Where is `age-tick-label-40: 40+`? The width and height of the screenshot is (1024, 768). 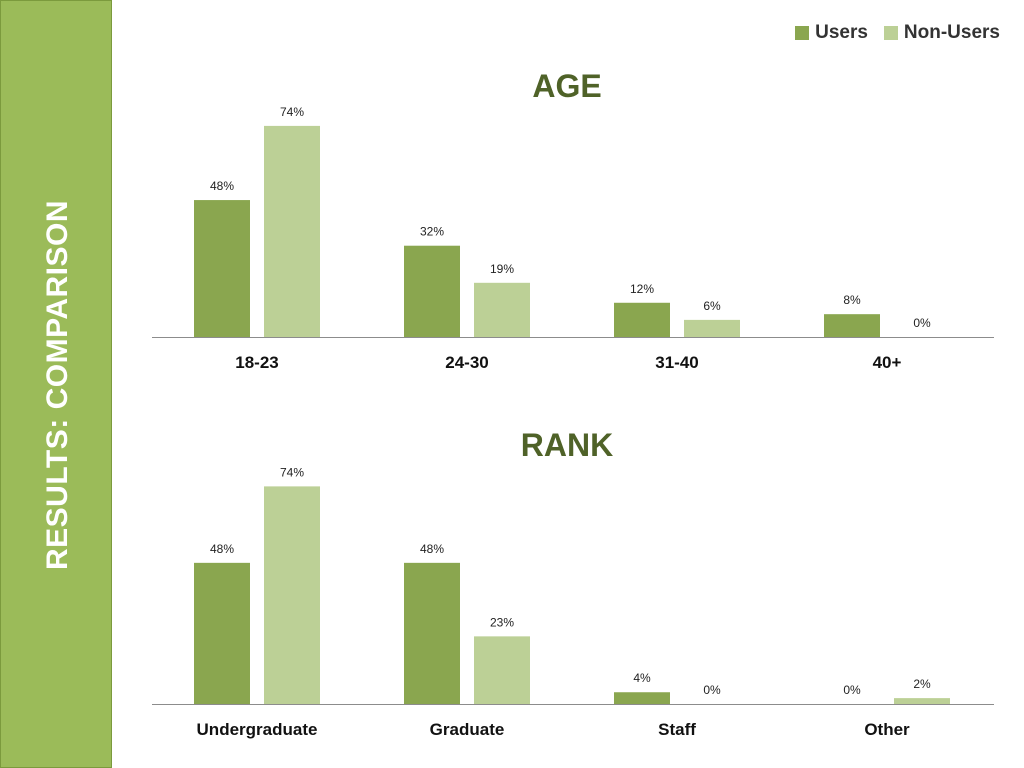
age-tick-label-40: 40+ is located at coordinates (887, 362).